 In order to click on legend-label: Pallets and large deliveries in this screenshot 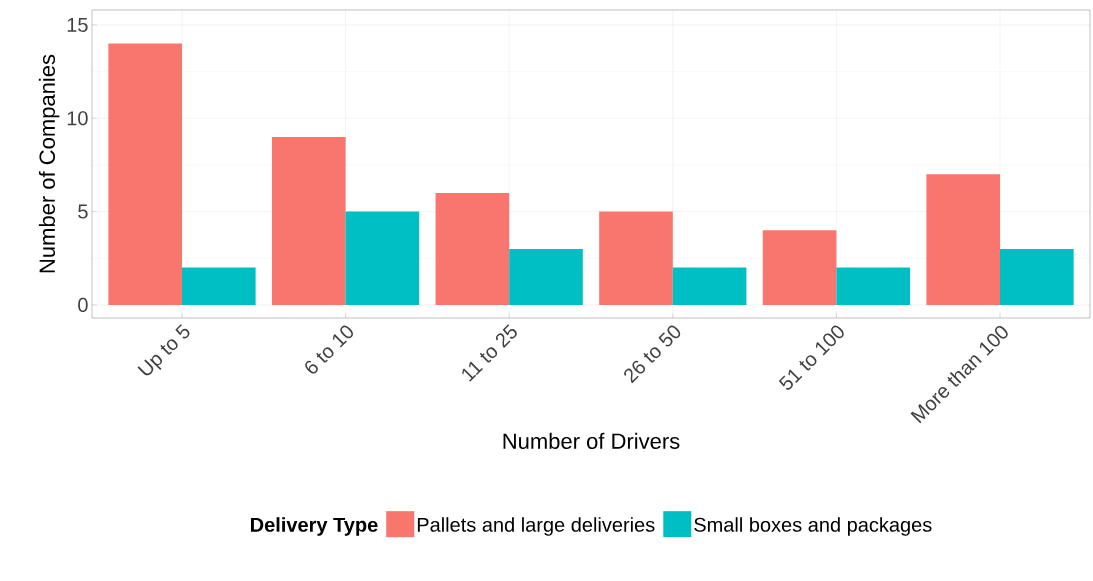, I will do `click(536, 526)`.